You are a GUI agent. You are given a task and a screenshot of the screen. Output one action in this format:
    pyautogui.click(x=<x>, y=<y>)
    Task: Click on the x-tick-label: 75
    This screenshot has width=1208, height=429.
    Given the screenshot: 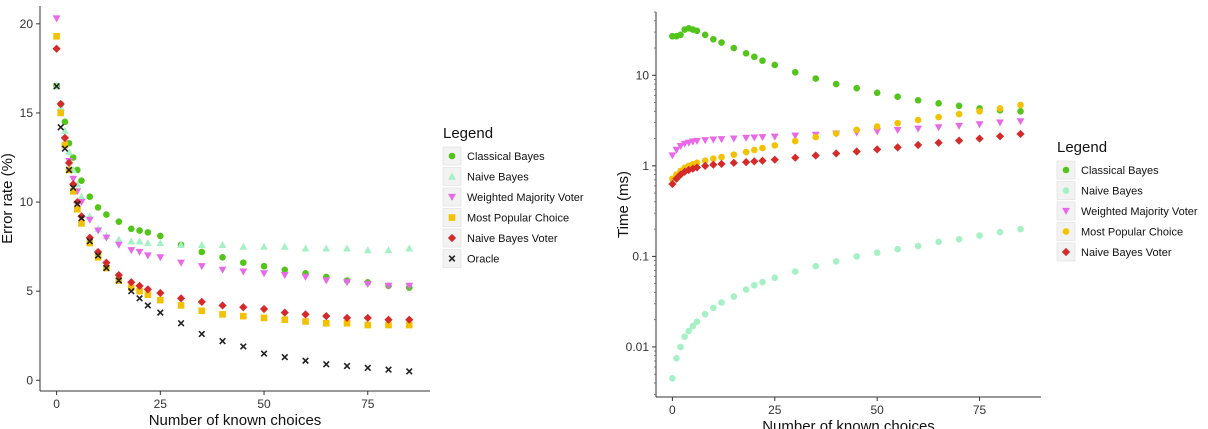 What is the action you would take?
    pyautogui.click(x=368, y=404)
    